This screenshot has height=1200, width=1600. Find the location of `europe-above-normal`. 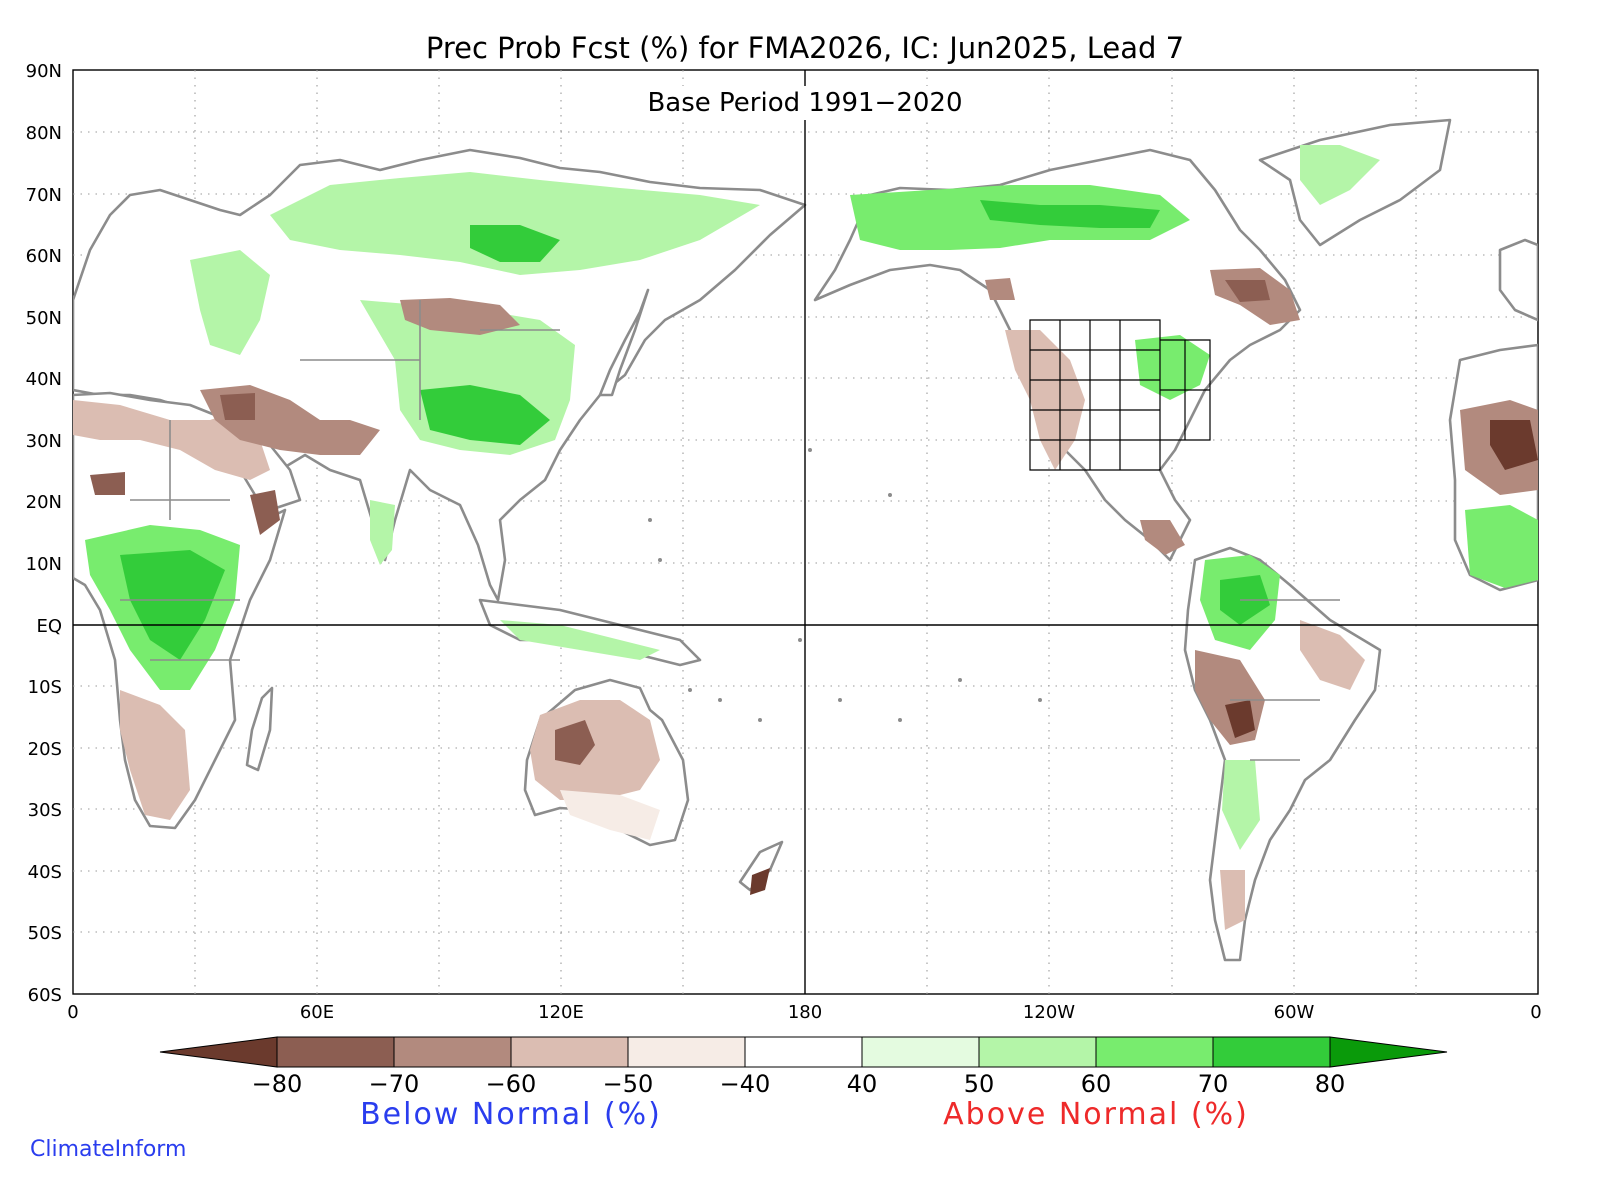

europe-above-normal is located at coordinates (230, 302).